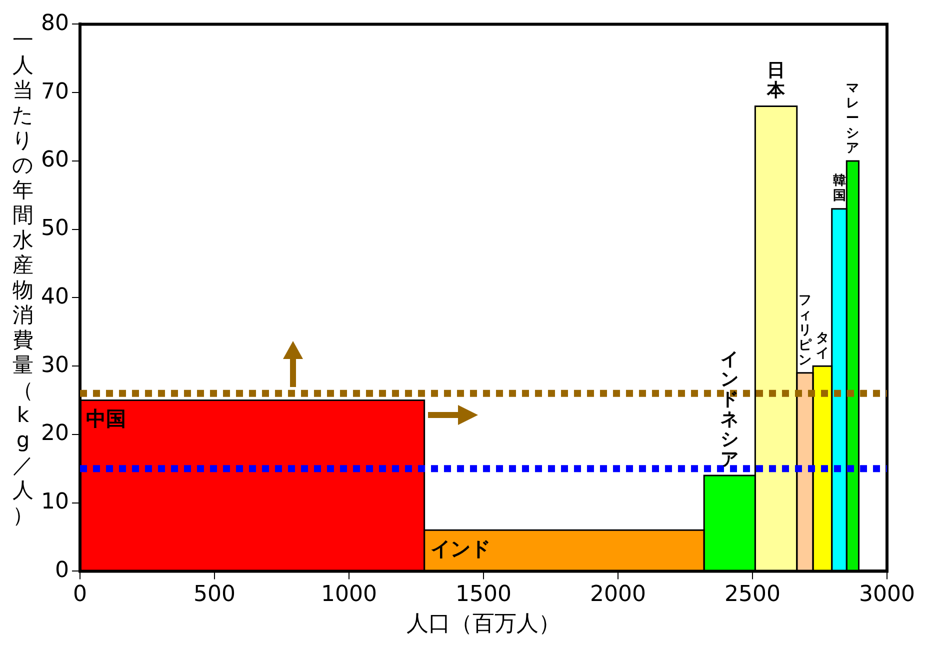  I want to click on y-tick-label: 20, so click(54, 433).